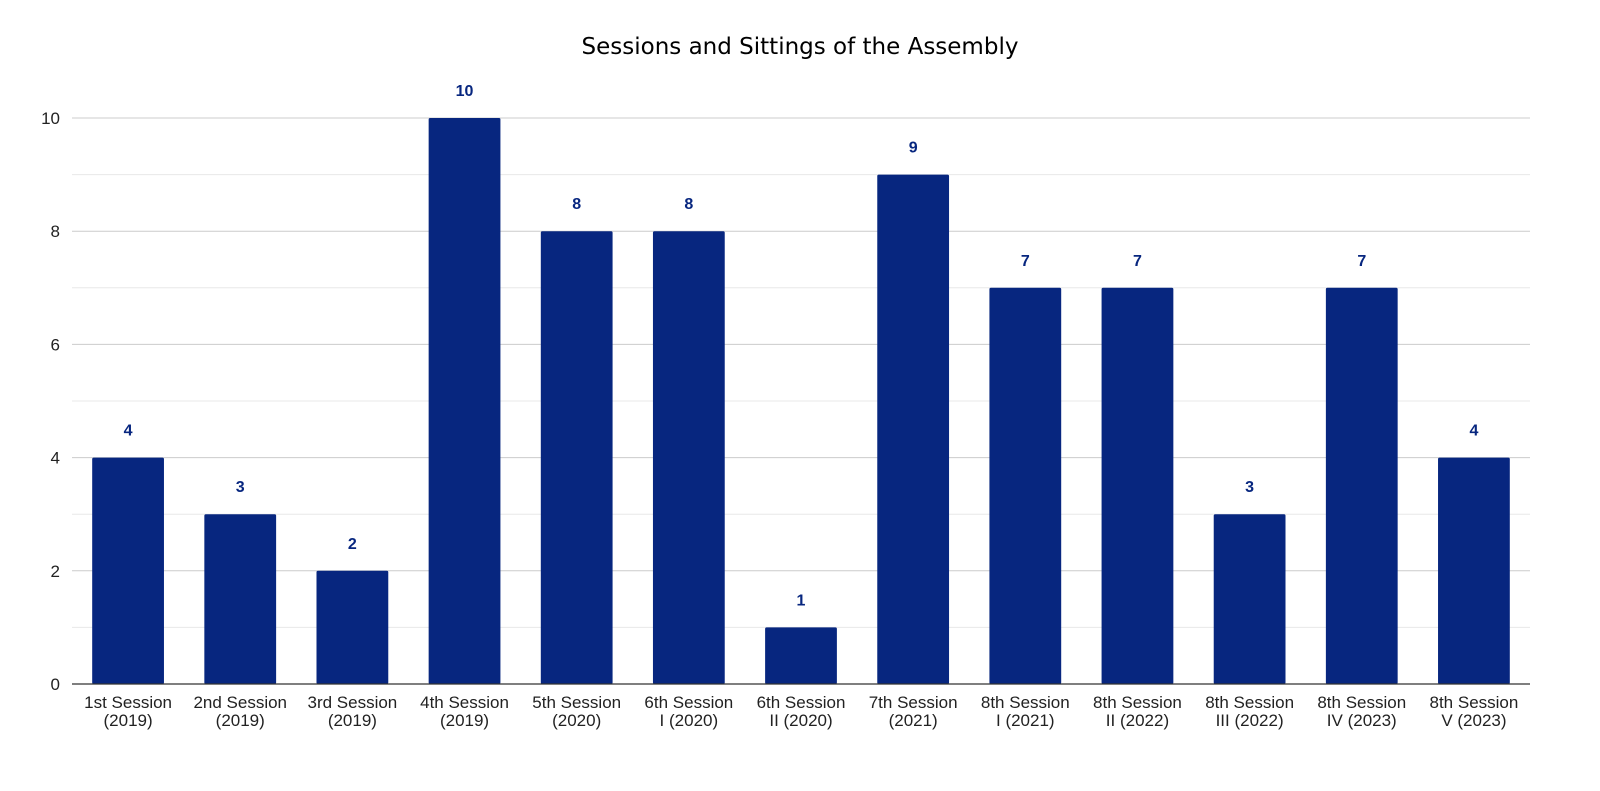  I want to click on y-tick-label: 4, so click(55, 458).